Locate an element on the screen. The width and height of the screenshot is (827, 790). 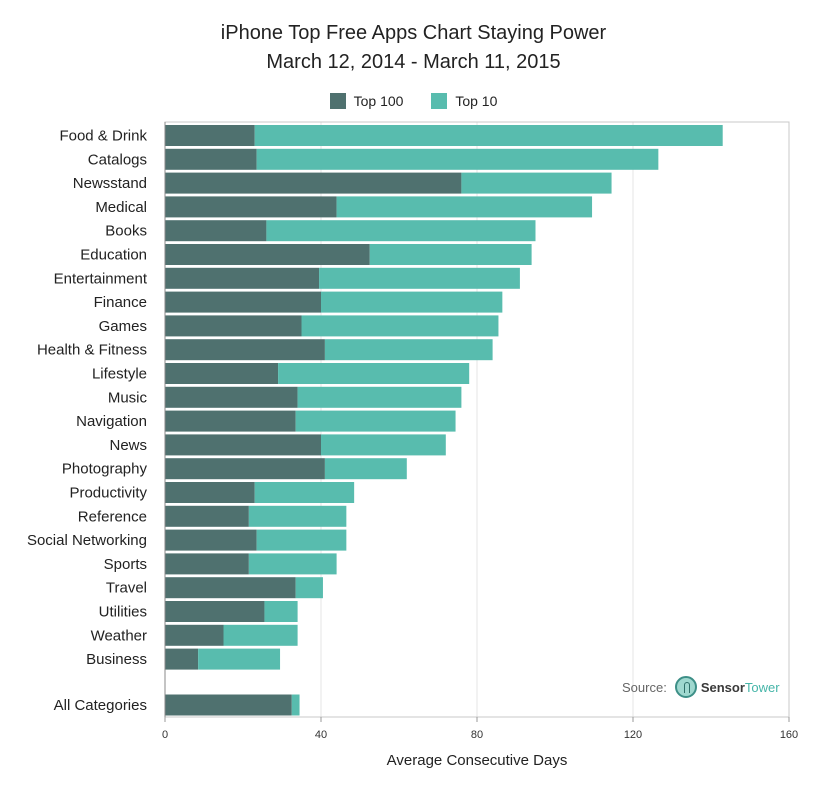
brand-name-part-2: Tower is located at coordinates (762, 687).